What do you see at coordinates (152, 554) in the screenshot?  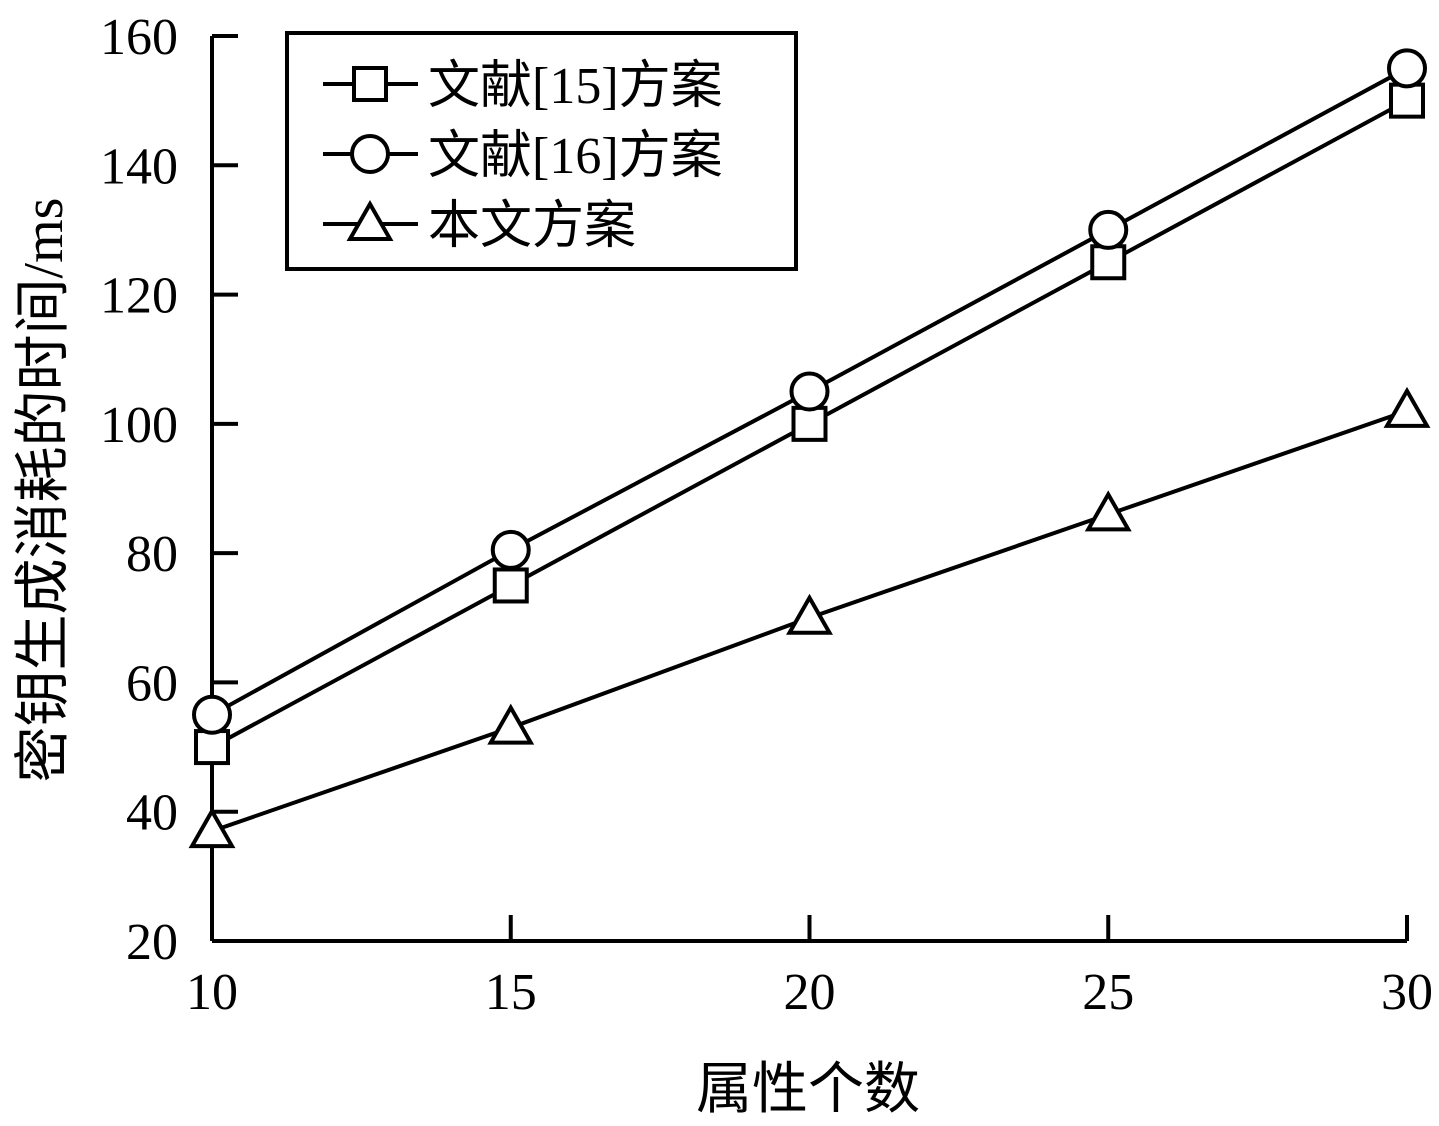 I see `y-tick-label: 80` at bounding box center [152, 554].